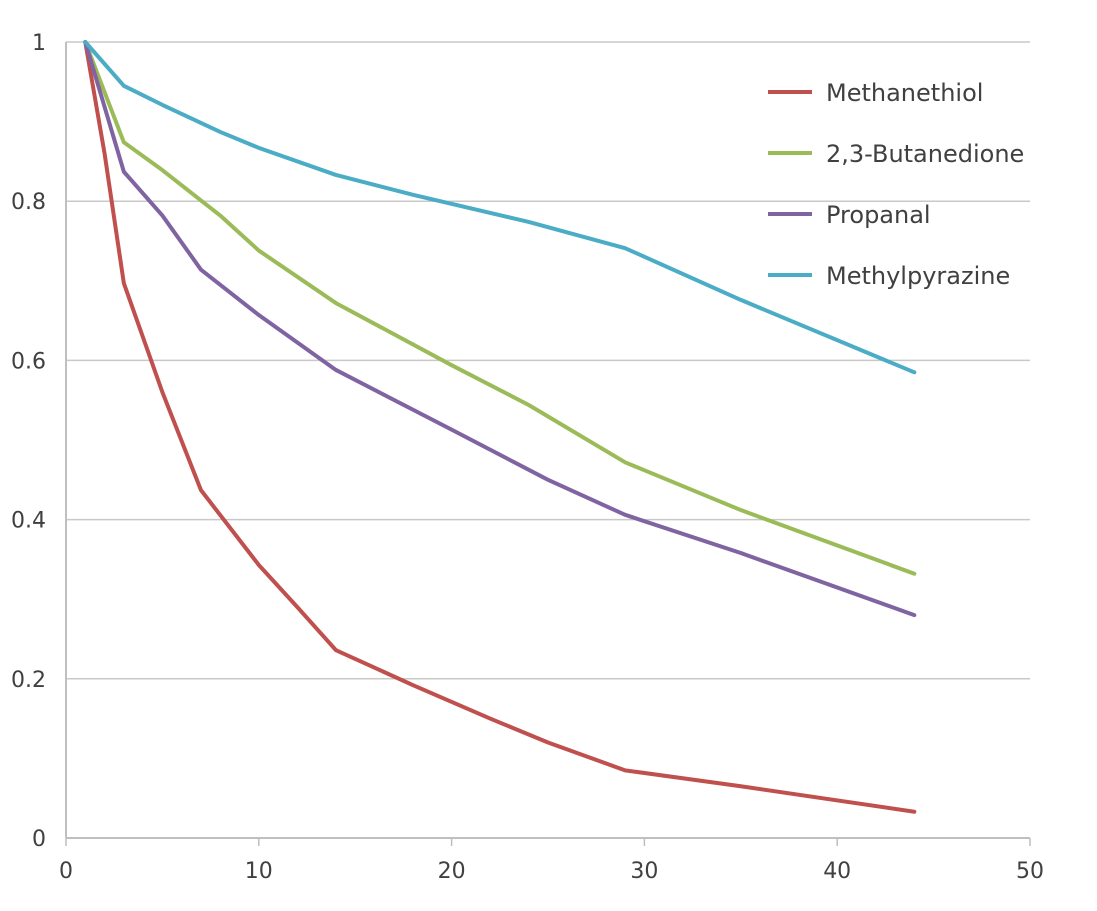 The width and height of the screenshot is (1097, 911). What do you see at coordinates (918, 276) in the screenshot?
I see `legend-label: Methylpyrazine` at bounding box center [918, 276].